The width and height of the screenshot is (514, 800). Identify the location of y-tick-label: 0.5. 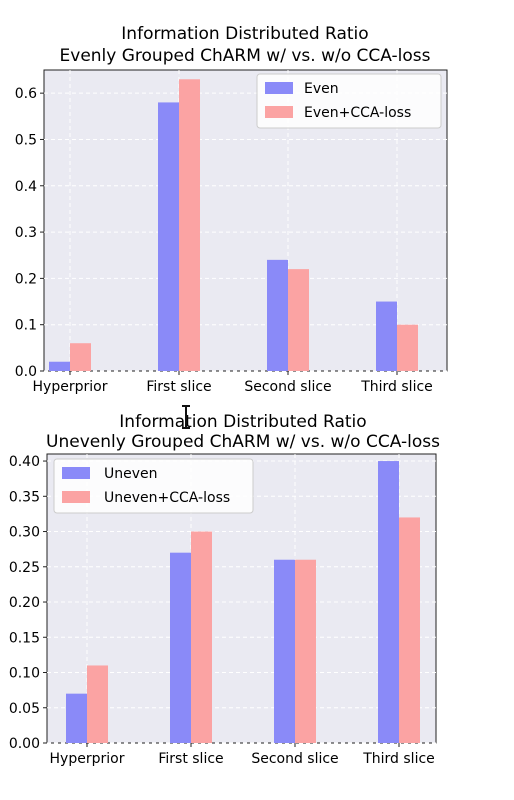
(26, 140).